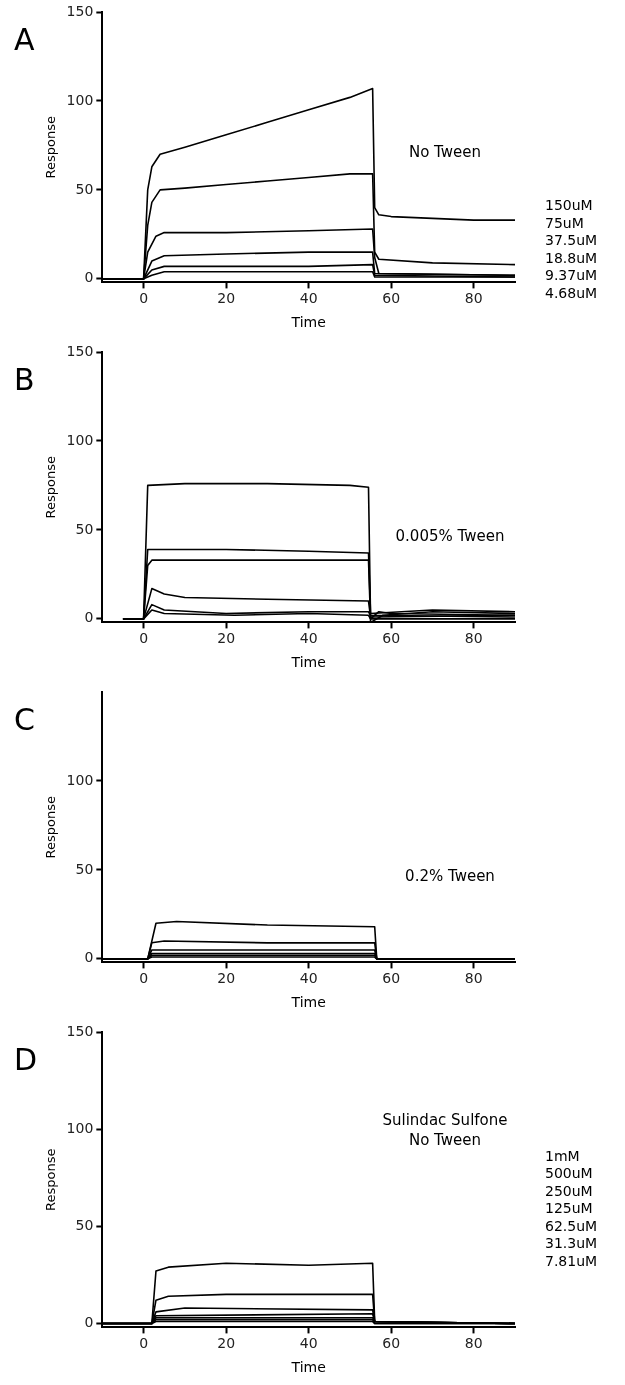  Describe the element at coordinates (569, 206) in the screenshot. I see `text: 150uM` at that location.